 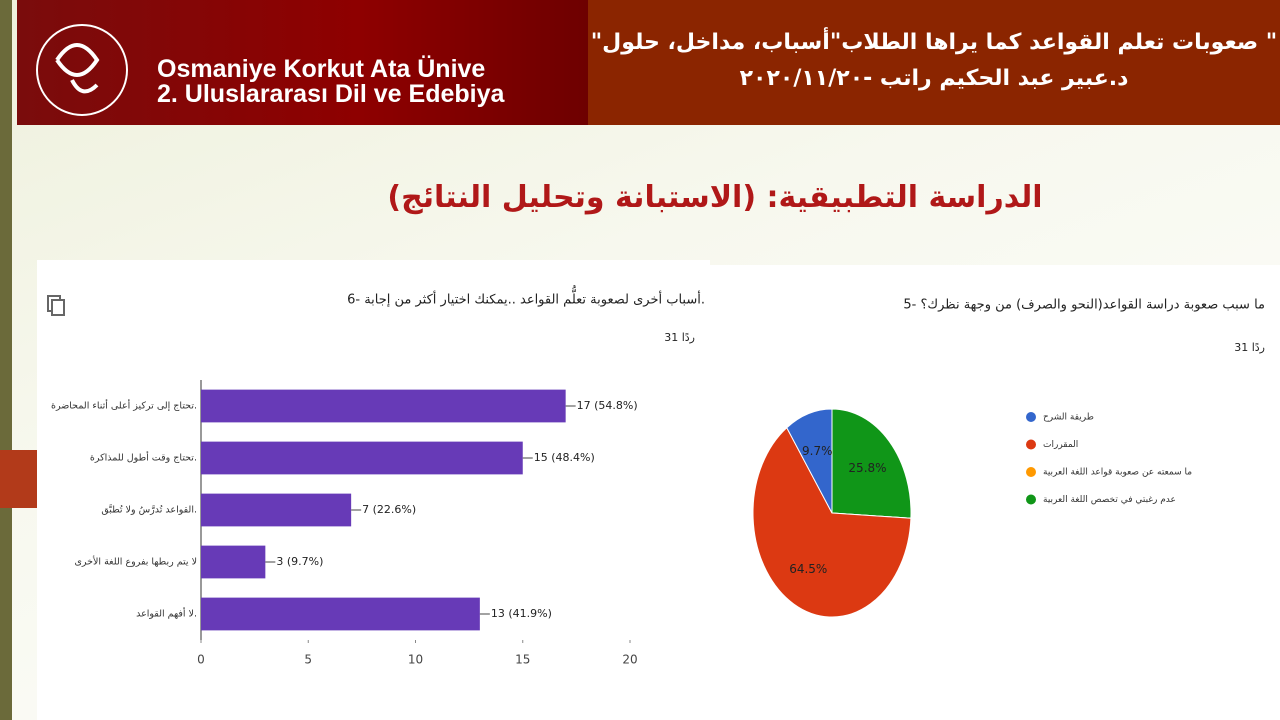 I want to click on value-label: 17 (54.8%), so click(x=607, y=405).